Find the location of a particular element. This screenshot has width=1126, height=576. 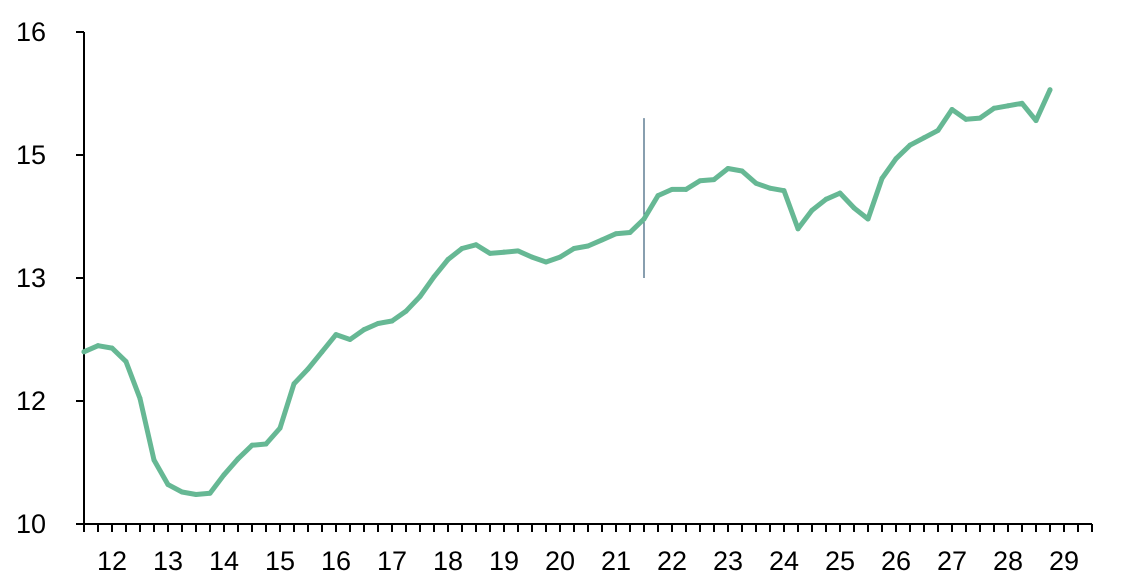

x-tick-label: 13 is located at coordinates (168, 561).